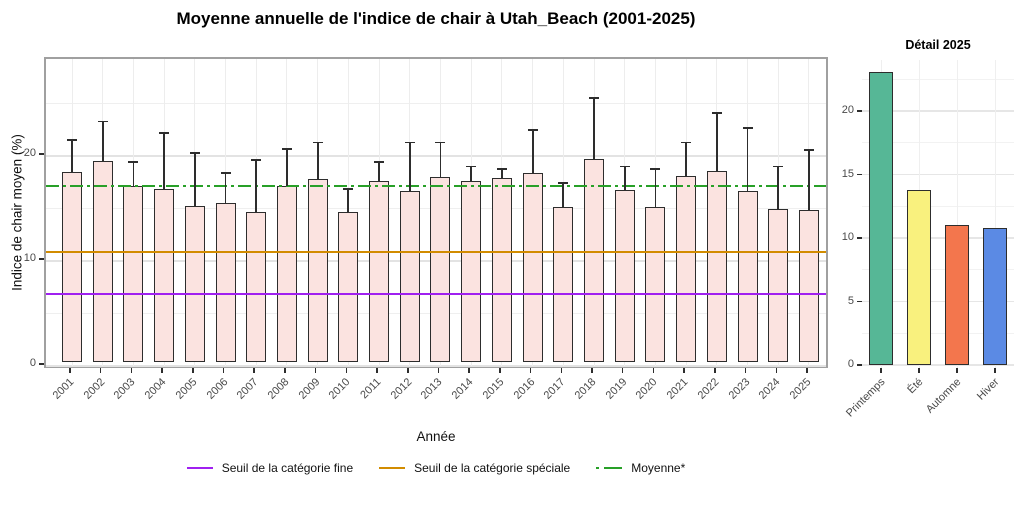 The image size is (1024, 512). I want to click on error-bar-2008, so click(287, 166).